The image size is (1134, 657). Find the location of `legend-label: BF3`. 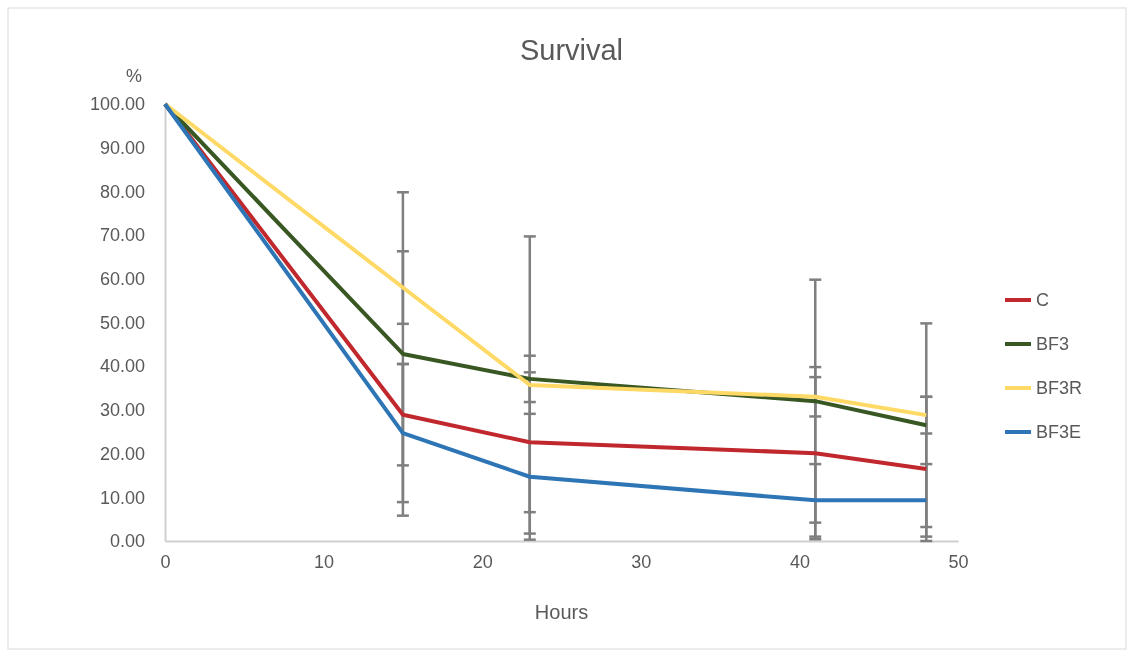

legend-label: BF3 is located at coordinates (1053, 344).